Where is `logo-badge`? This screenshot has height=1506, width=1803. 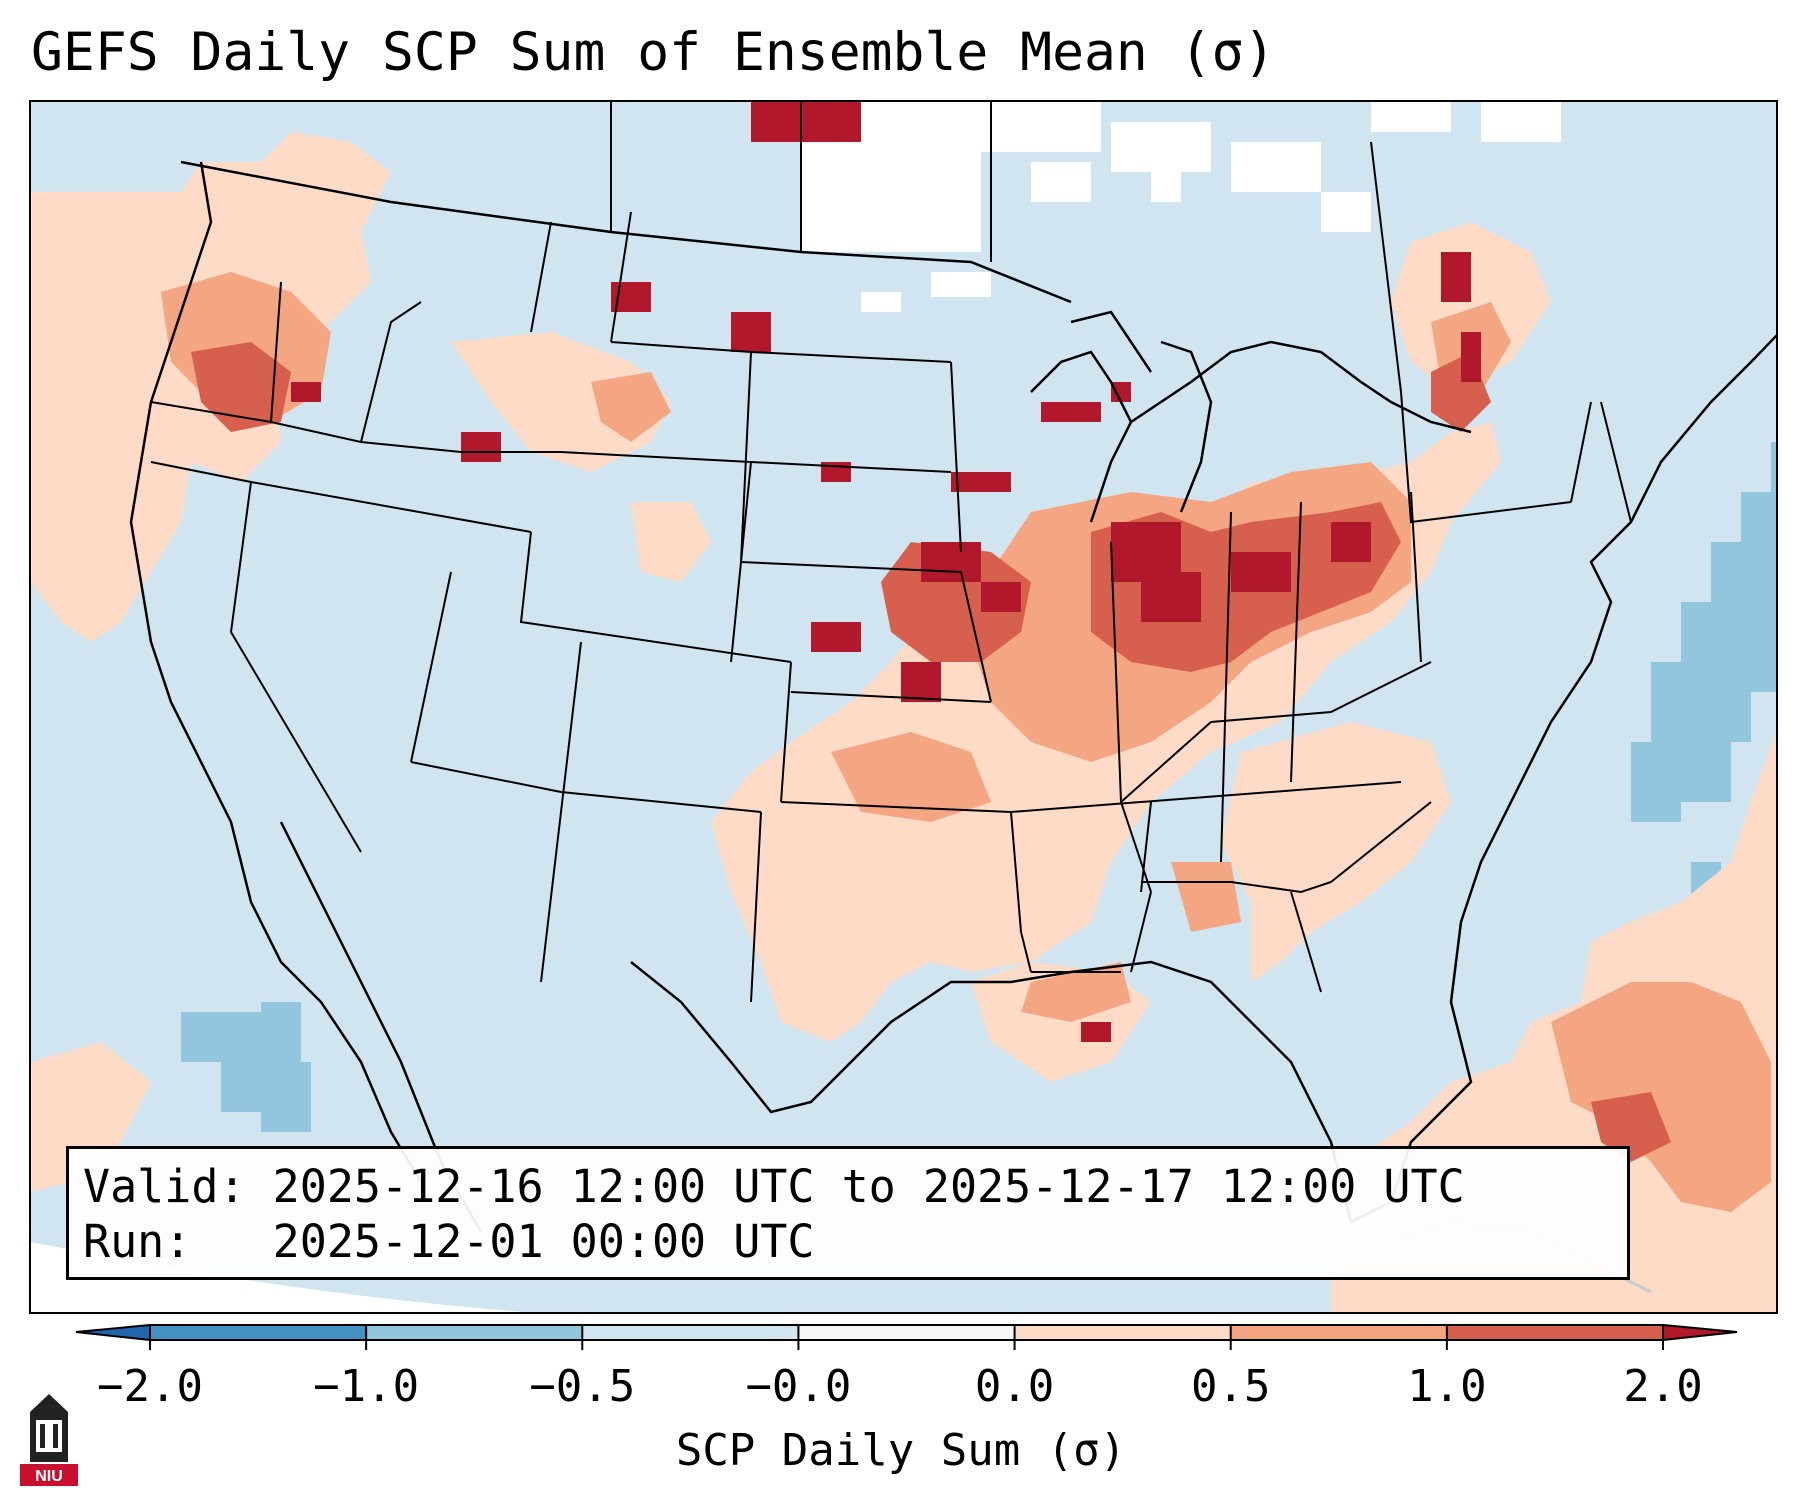
logo-badge is located at coordinates (49, 1475).